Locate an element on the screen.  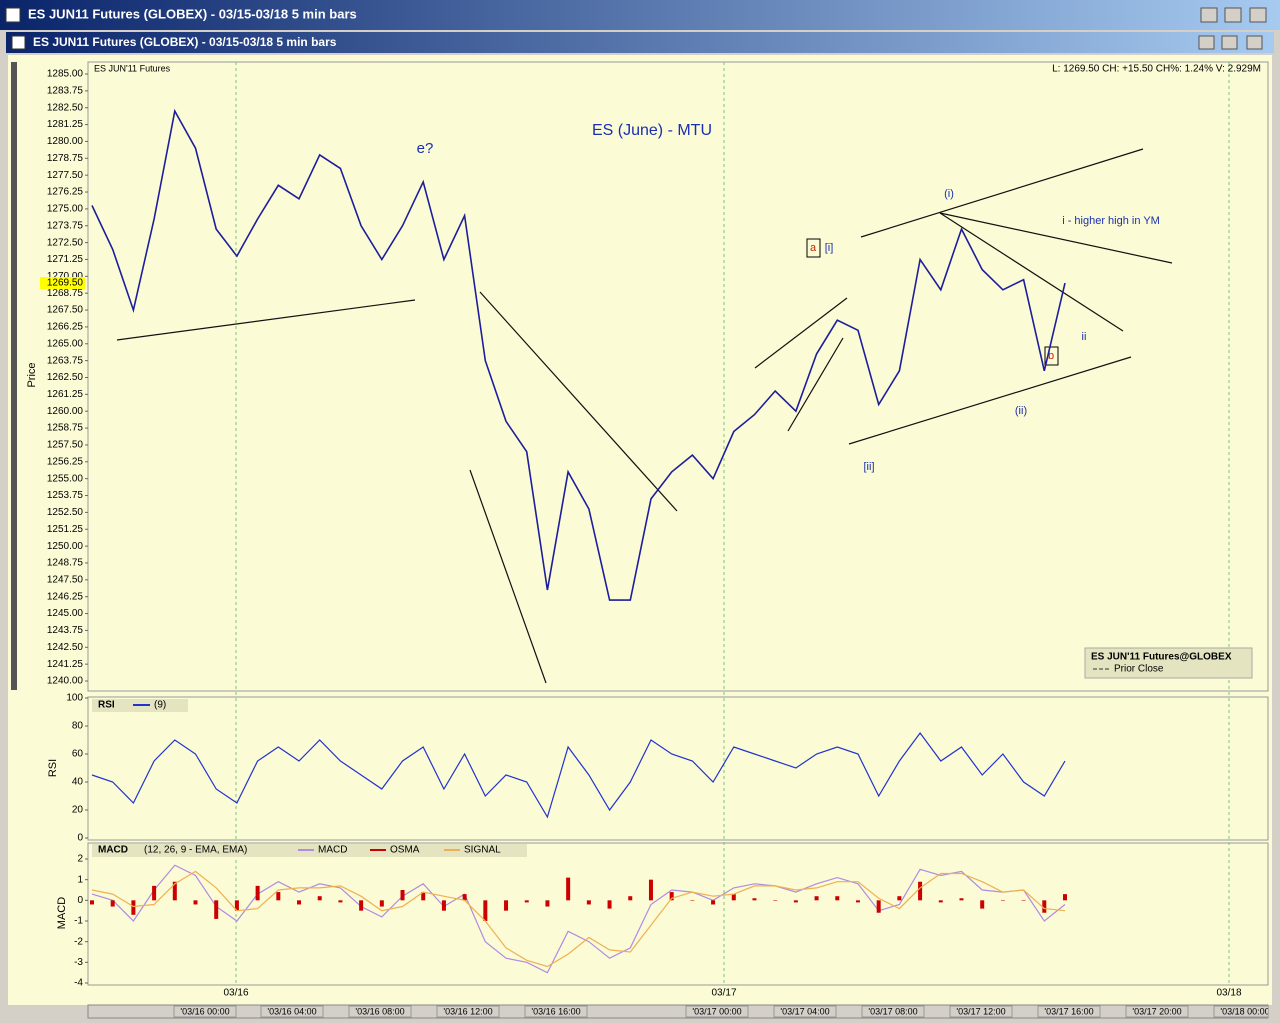
rsi-panel is located at coordinates (678, 768).